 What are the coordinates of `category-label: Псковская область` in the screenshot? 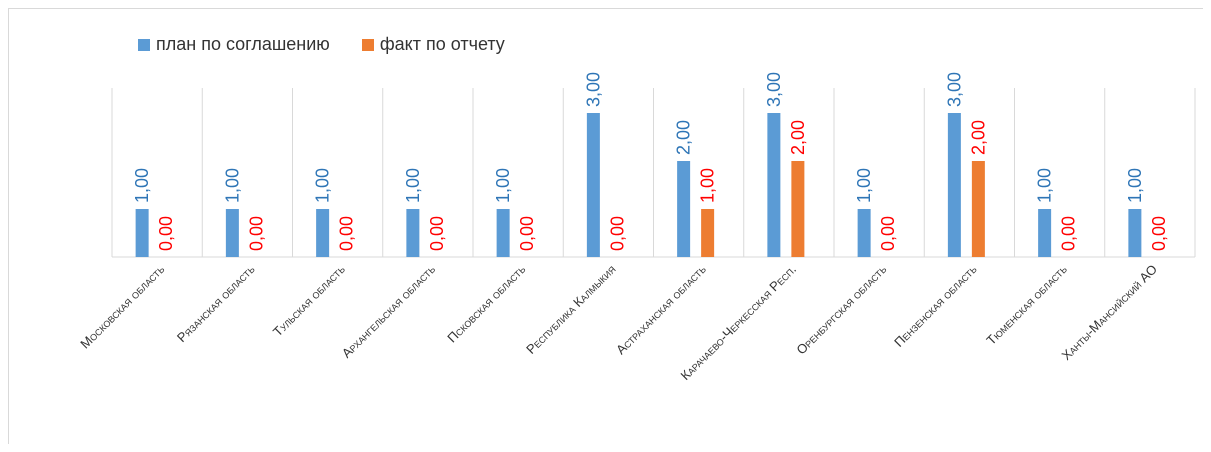 It's located at (486, 303).